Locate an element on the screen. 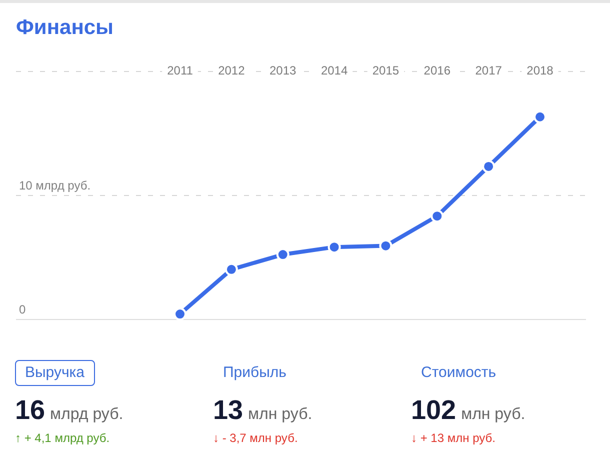 This screenshot has height=461, width=610. x-tick-label: 2012 is located at coordinates (232, 71).